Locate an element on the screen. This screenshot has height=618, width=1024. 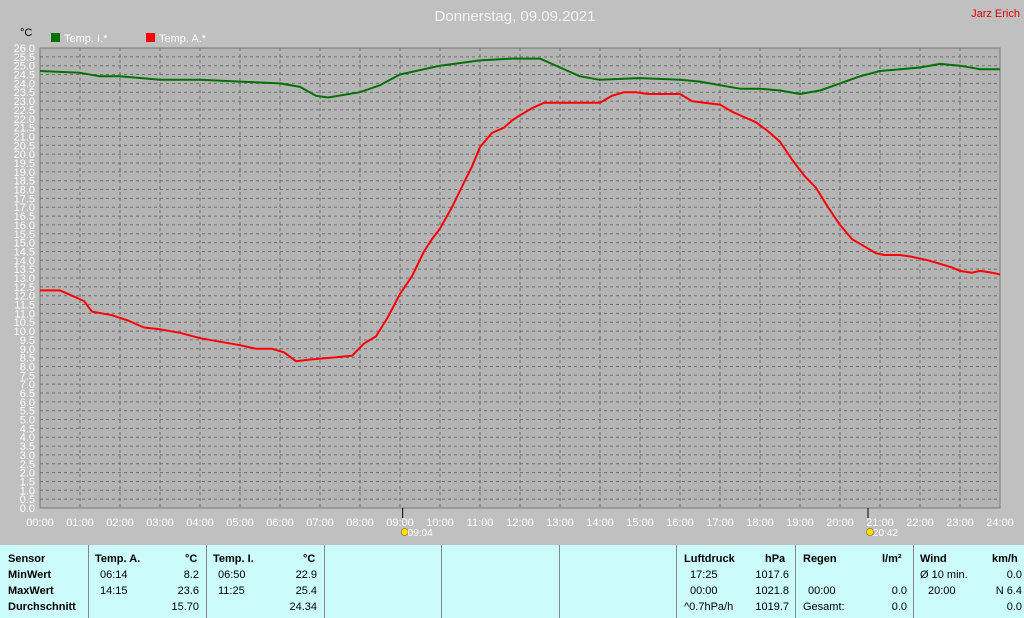
wind-max-value: N 6.4 is located at coordinates (1008, 591).